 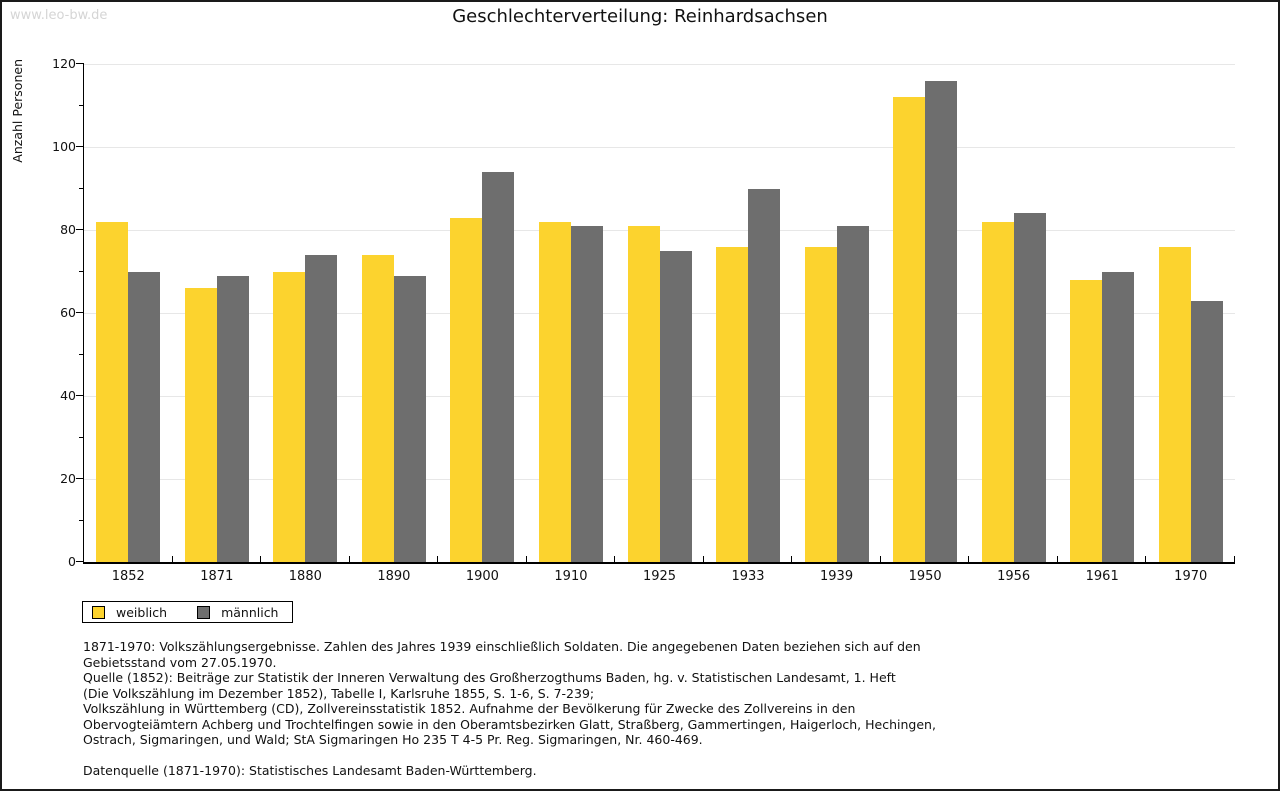 What do you see at coordinates (72, 561) in the screenshot?
I see `y-axis-tick-label: 0` at bounding box center [72, 561].